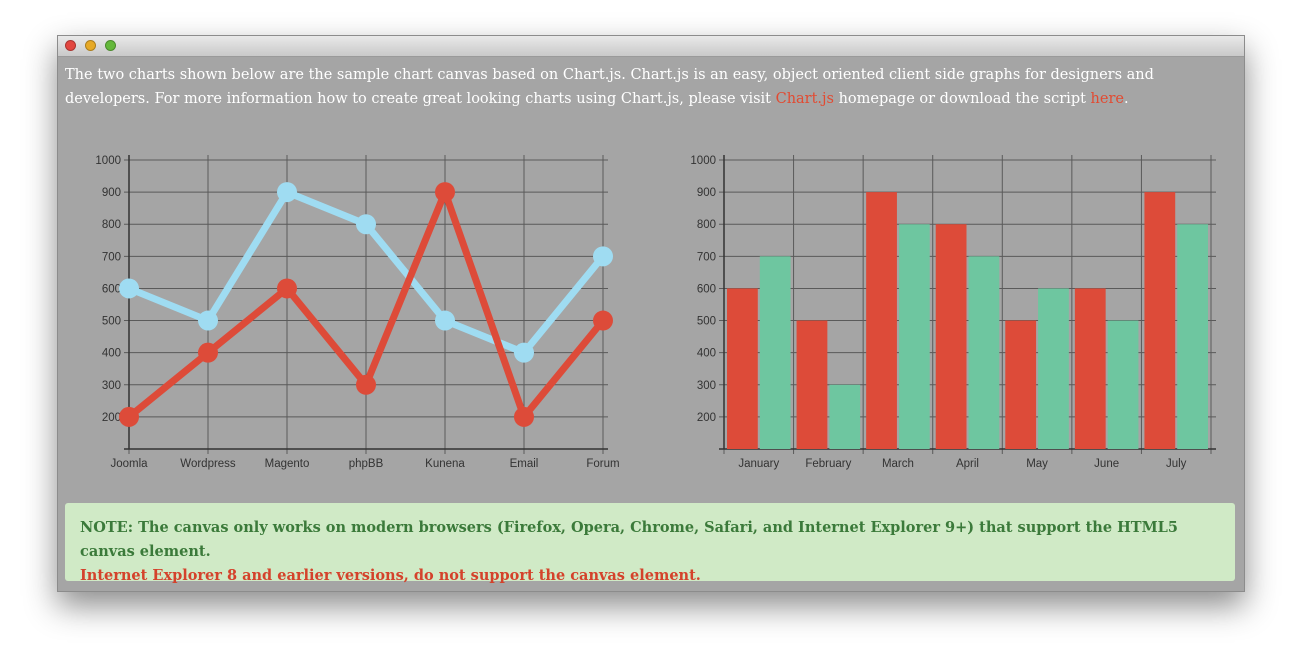  What do you see at coordinates (1106, 464) in the screenshot?
I see `x-tick-label: June` at bounding box center [1106, 464].